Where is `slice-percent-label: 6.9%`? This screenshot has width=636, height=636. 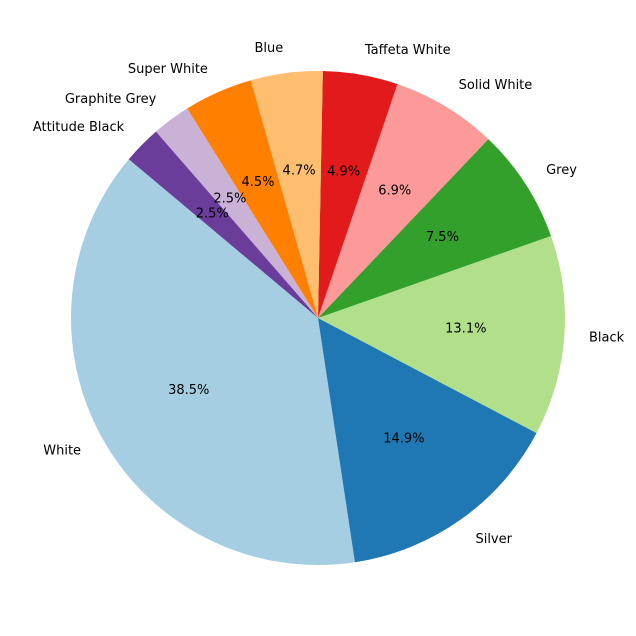
slice-percent-label: 6.9% is located at coordinates (394, 191).